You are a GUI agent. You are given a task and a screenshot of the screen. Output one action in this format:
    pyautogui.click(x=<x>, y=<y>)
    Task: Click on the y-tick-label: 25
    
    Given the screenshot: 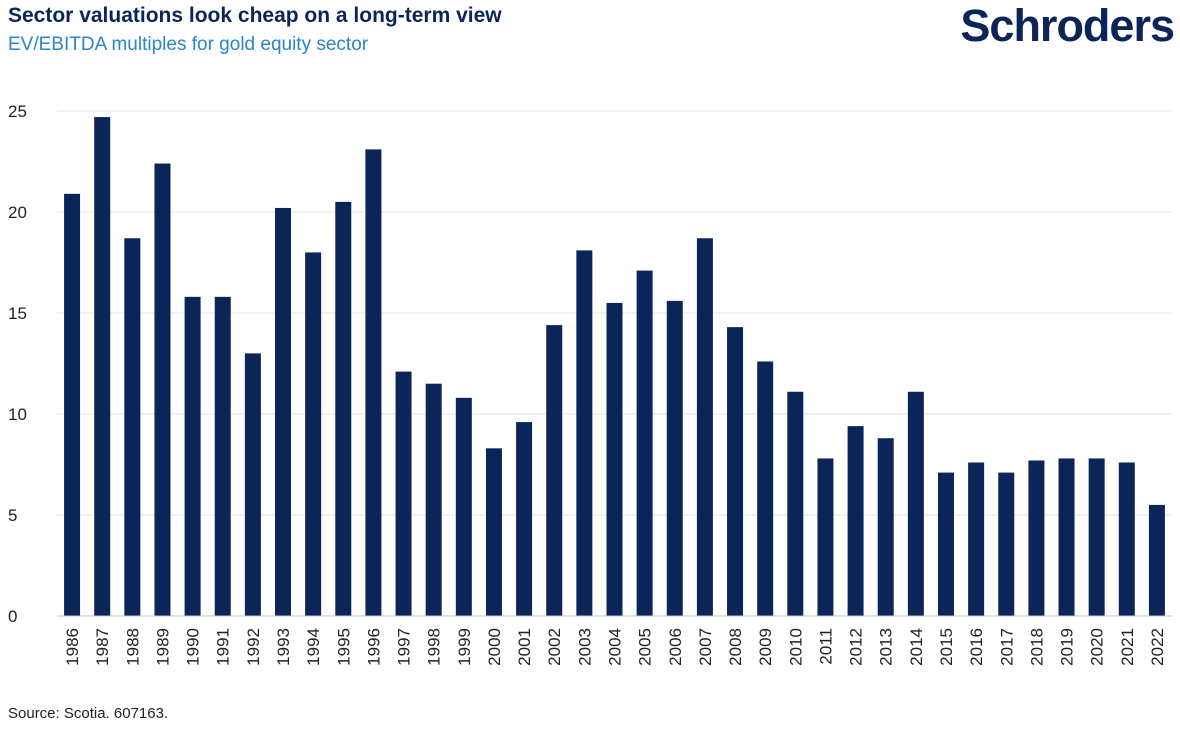 What is the action you would take?
    pyautogui.click(x=17, y=111)
    